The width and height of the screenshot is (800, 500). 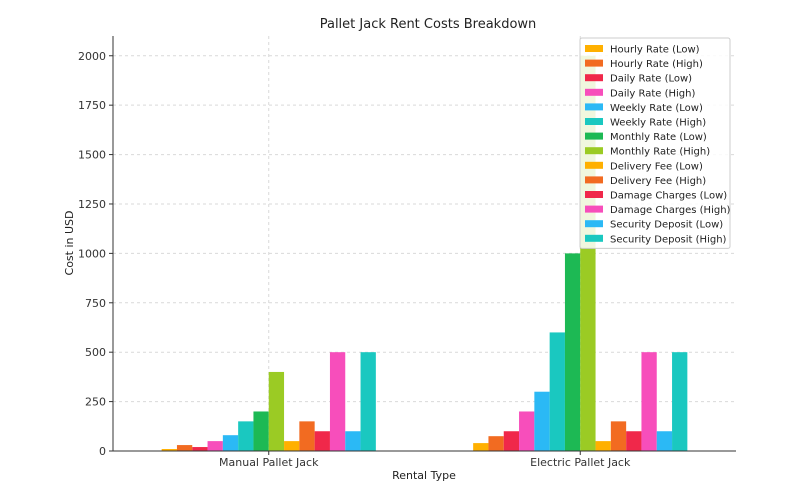 I want to click on legend-label: Monthly Rate (Low), so click(x=658, y=137).